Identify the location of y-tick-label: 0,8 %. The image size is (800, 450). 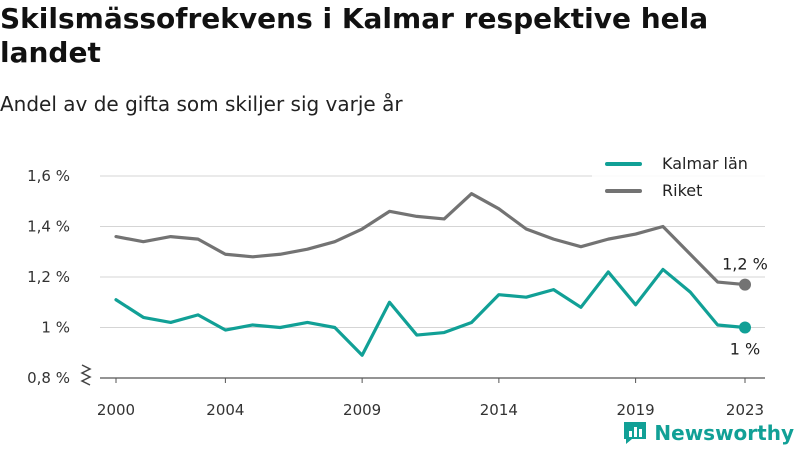
(48, 378).